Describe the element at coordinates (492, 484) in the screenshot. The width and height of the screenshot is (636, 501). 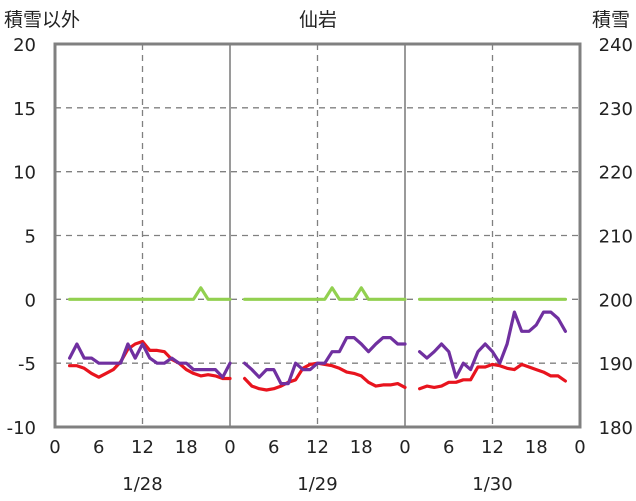
I see `day-label: 1/30` at that location.